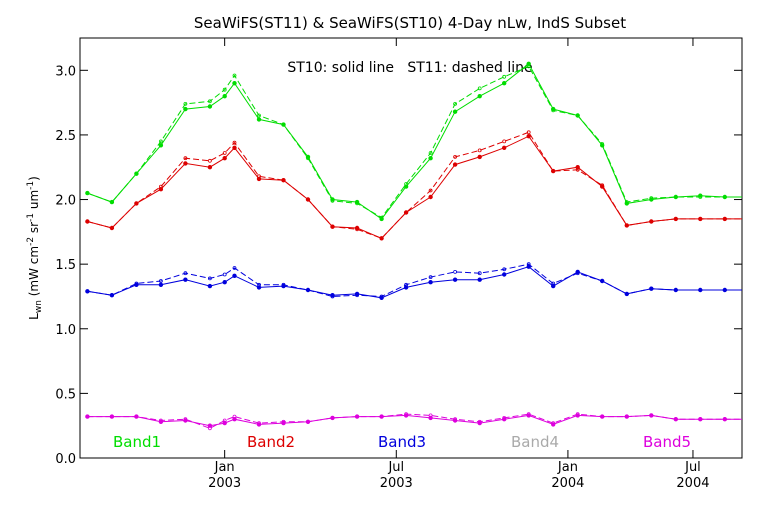  Describe the element at coordinates (39, 306) in the screenshot. I see `y-axis-label-sub: wn` at that location.